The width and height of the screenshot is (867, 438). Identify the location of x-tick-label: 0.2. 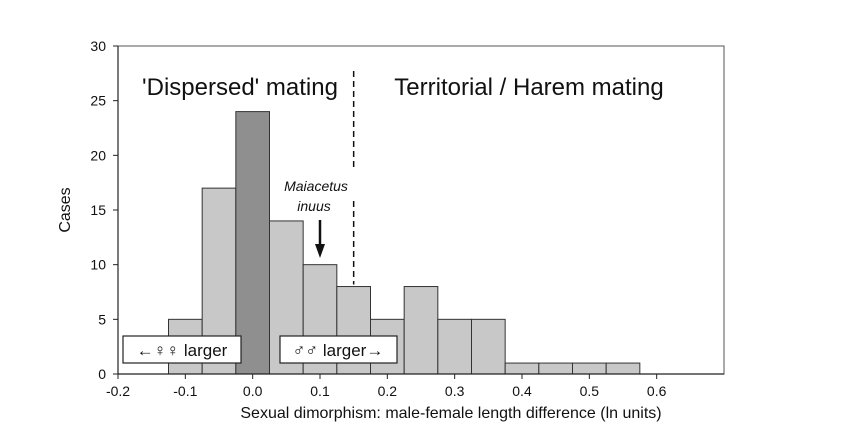
(388, 391).